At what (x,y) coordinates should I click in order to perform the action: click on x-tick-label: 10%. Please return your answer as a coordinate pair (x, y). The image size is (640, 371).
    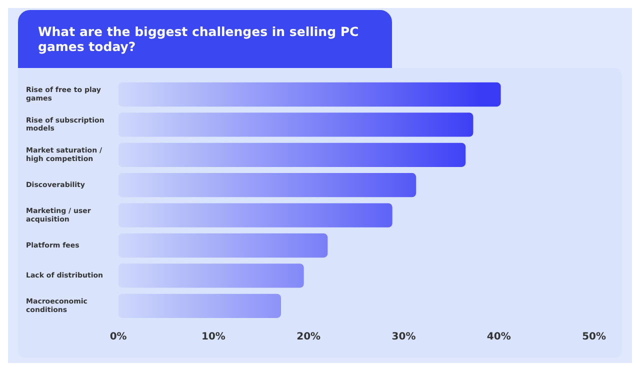
    Looking at the image, I should click on (213, 337).